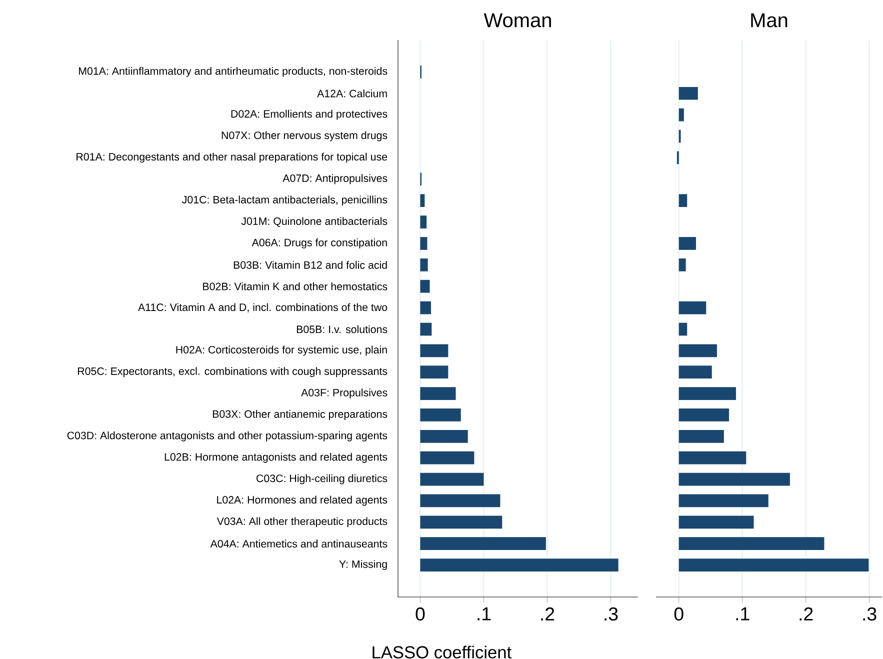 The height and width of the screenshot is (659, 883). What do you see at coordinates (295, 286) in the screenshot?
I see `y-tick-label: B02B: Vitamin K and other hemostatics` at bounding box center [295, 286].